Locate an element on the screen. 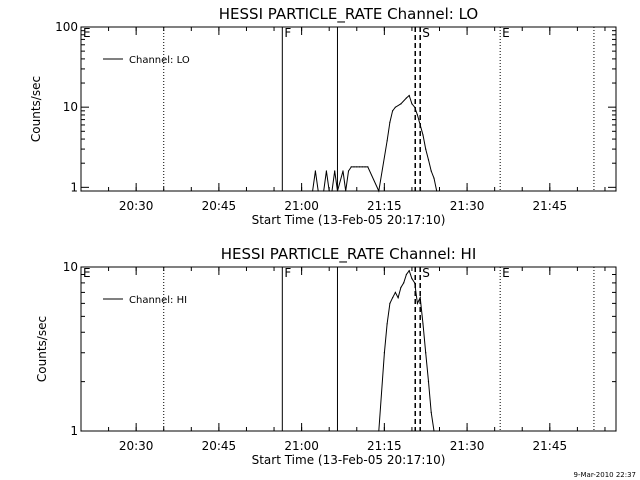 This screenshot has height=480, width=640. y-tick-label: 100 is located at coordinates (66, 27).